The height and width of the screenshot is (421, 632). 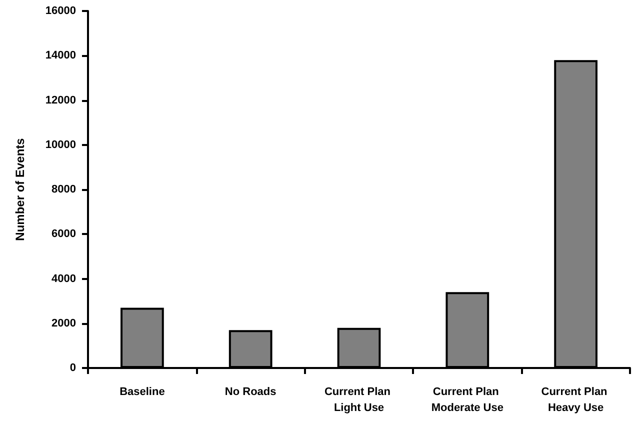 I want to click on x-tick-label: Baseline, so click(x=142, y=392).